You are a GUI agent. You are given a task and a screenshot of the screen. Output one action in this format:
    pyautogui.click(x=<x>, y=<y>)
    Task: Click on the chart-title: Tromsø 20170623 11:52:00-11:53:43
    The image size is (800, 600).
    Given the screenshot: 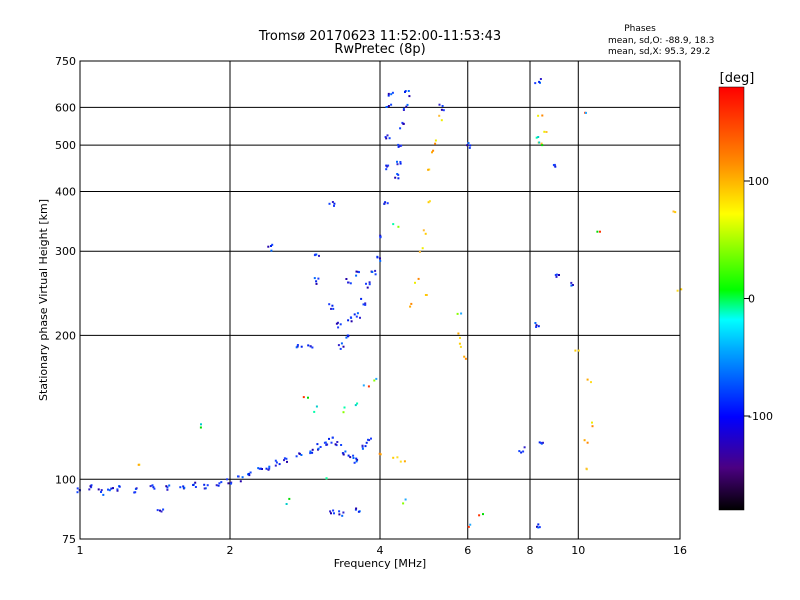 What is the action you would take?
    pyautogui.click(x=379, y=36)
    